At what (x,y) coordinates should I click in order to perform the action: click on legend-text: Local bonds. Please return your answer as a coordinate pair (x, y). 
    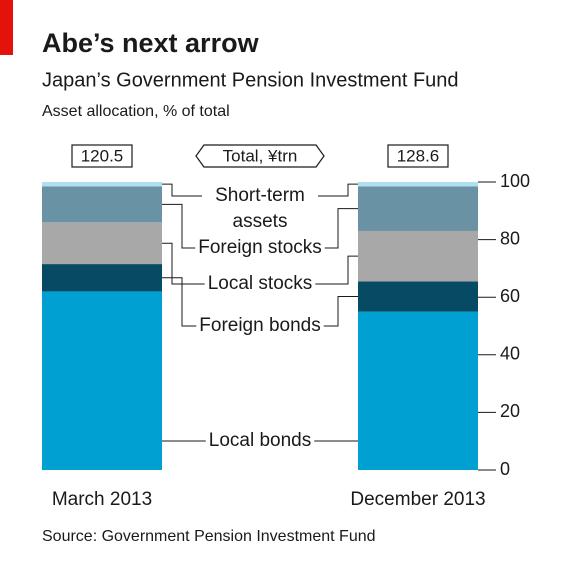
    Looking at the image, I should click on (260, 440).